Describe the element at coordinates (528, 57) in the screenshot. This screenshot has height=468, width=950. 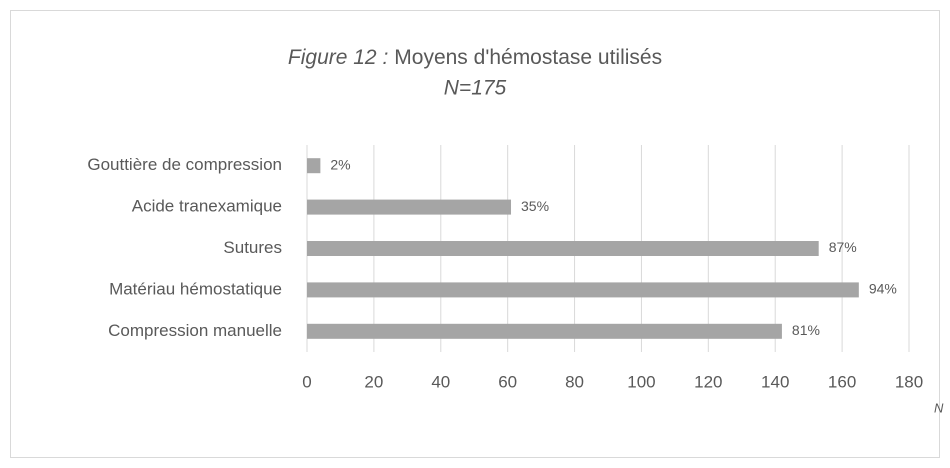
I see `title-text: Moyens d'hémostase utilisés` at that location.